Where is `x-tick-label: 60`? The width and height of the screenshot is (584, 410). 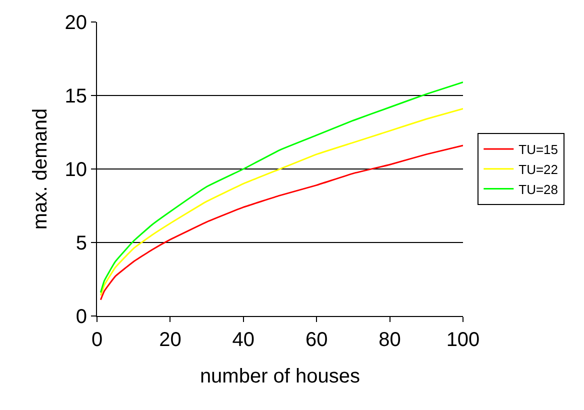
x-tick-label: 60 is located at coordinates (316, 340).